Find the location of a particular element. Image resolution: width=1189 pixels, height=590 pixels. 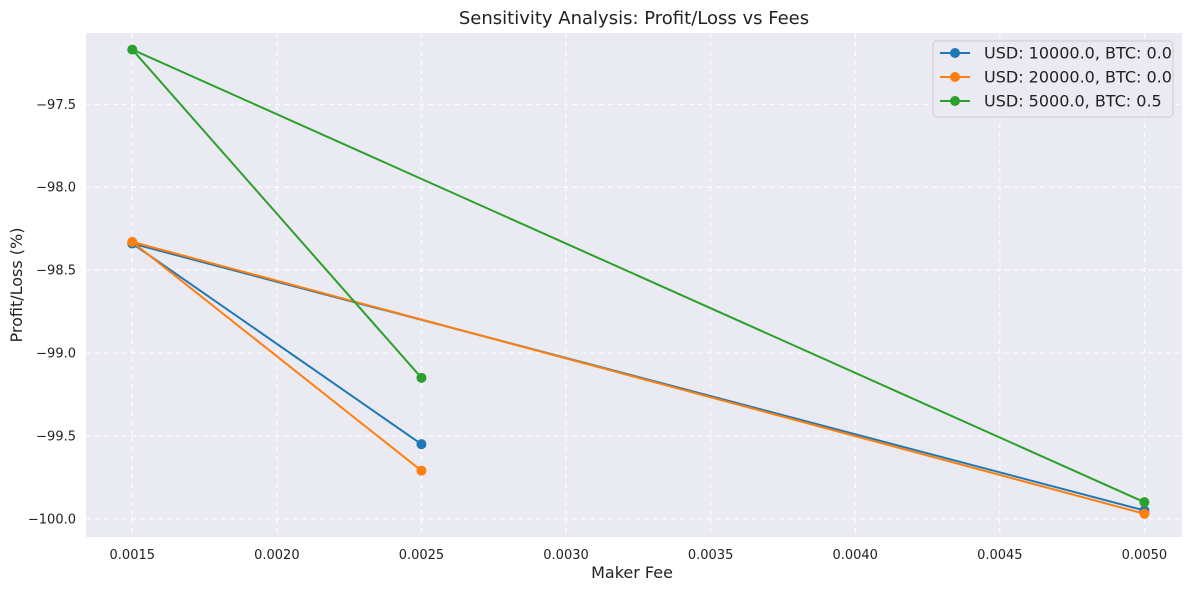

x-tick-label: 0.0015 is located at coordinates (133, 555).